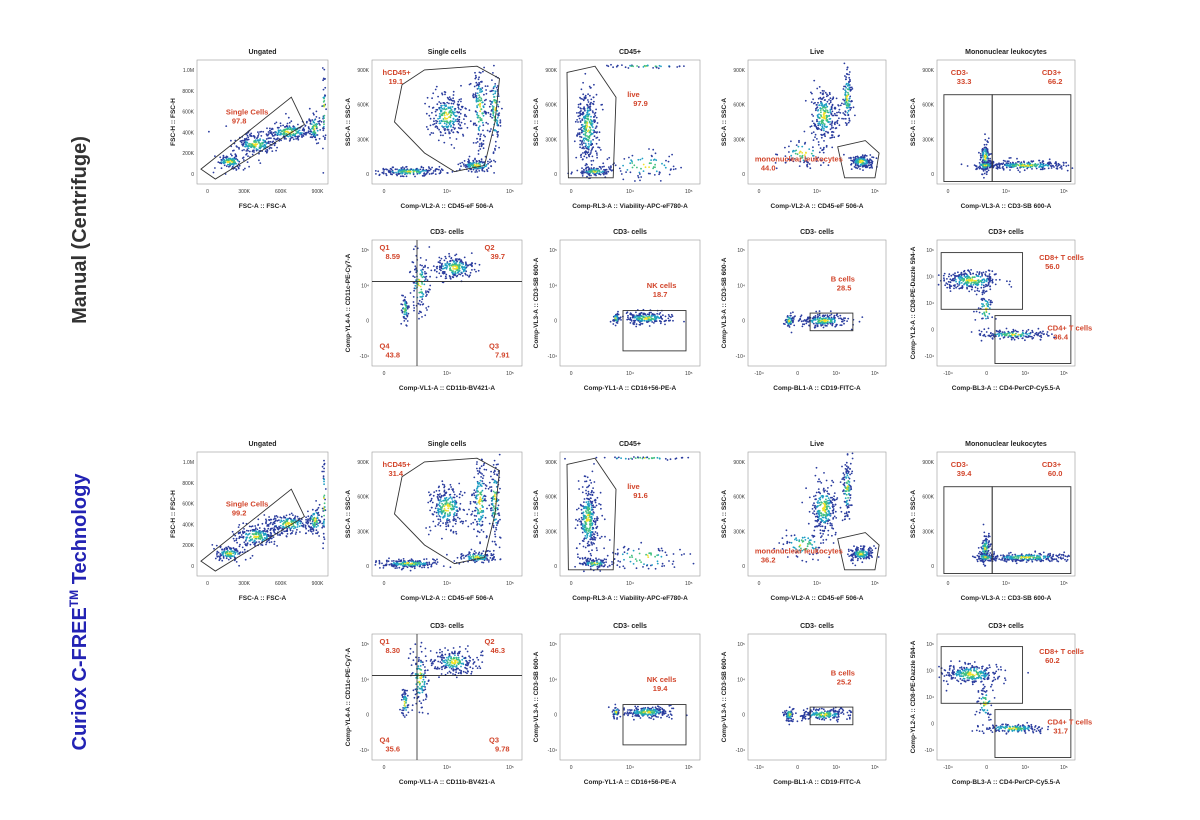 Image resolution: width=1200 pixels, height=820 pixels. What do you see at coordinates (188, 154) in the screenshot?
I see `y-tick-label: 200K` at bounding box center [188, 154].